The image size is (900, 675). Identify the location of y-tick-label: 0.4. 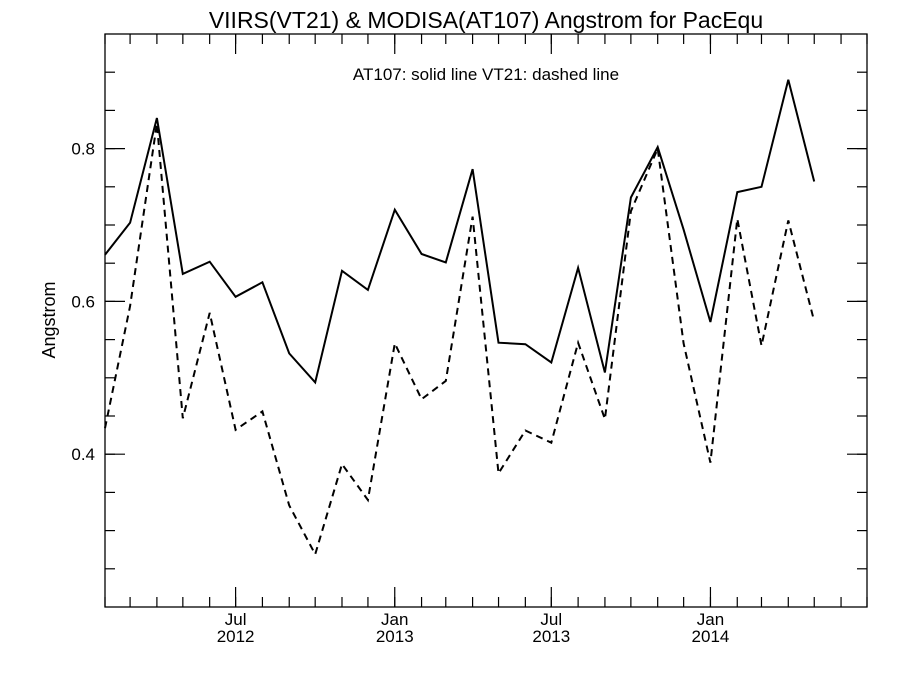
(83, 454).